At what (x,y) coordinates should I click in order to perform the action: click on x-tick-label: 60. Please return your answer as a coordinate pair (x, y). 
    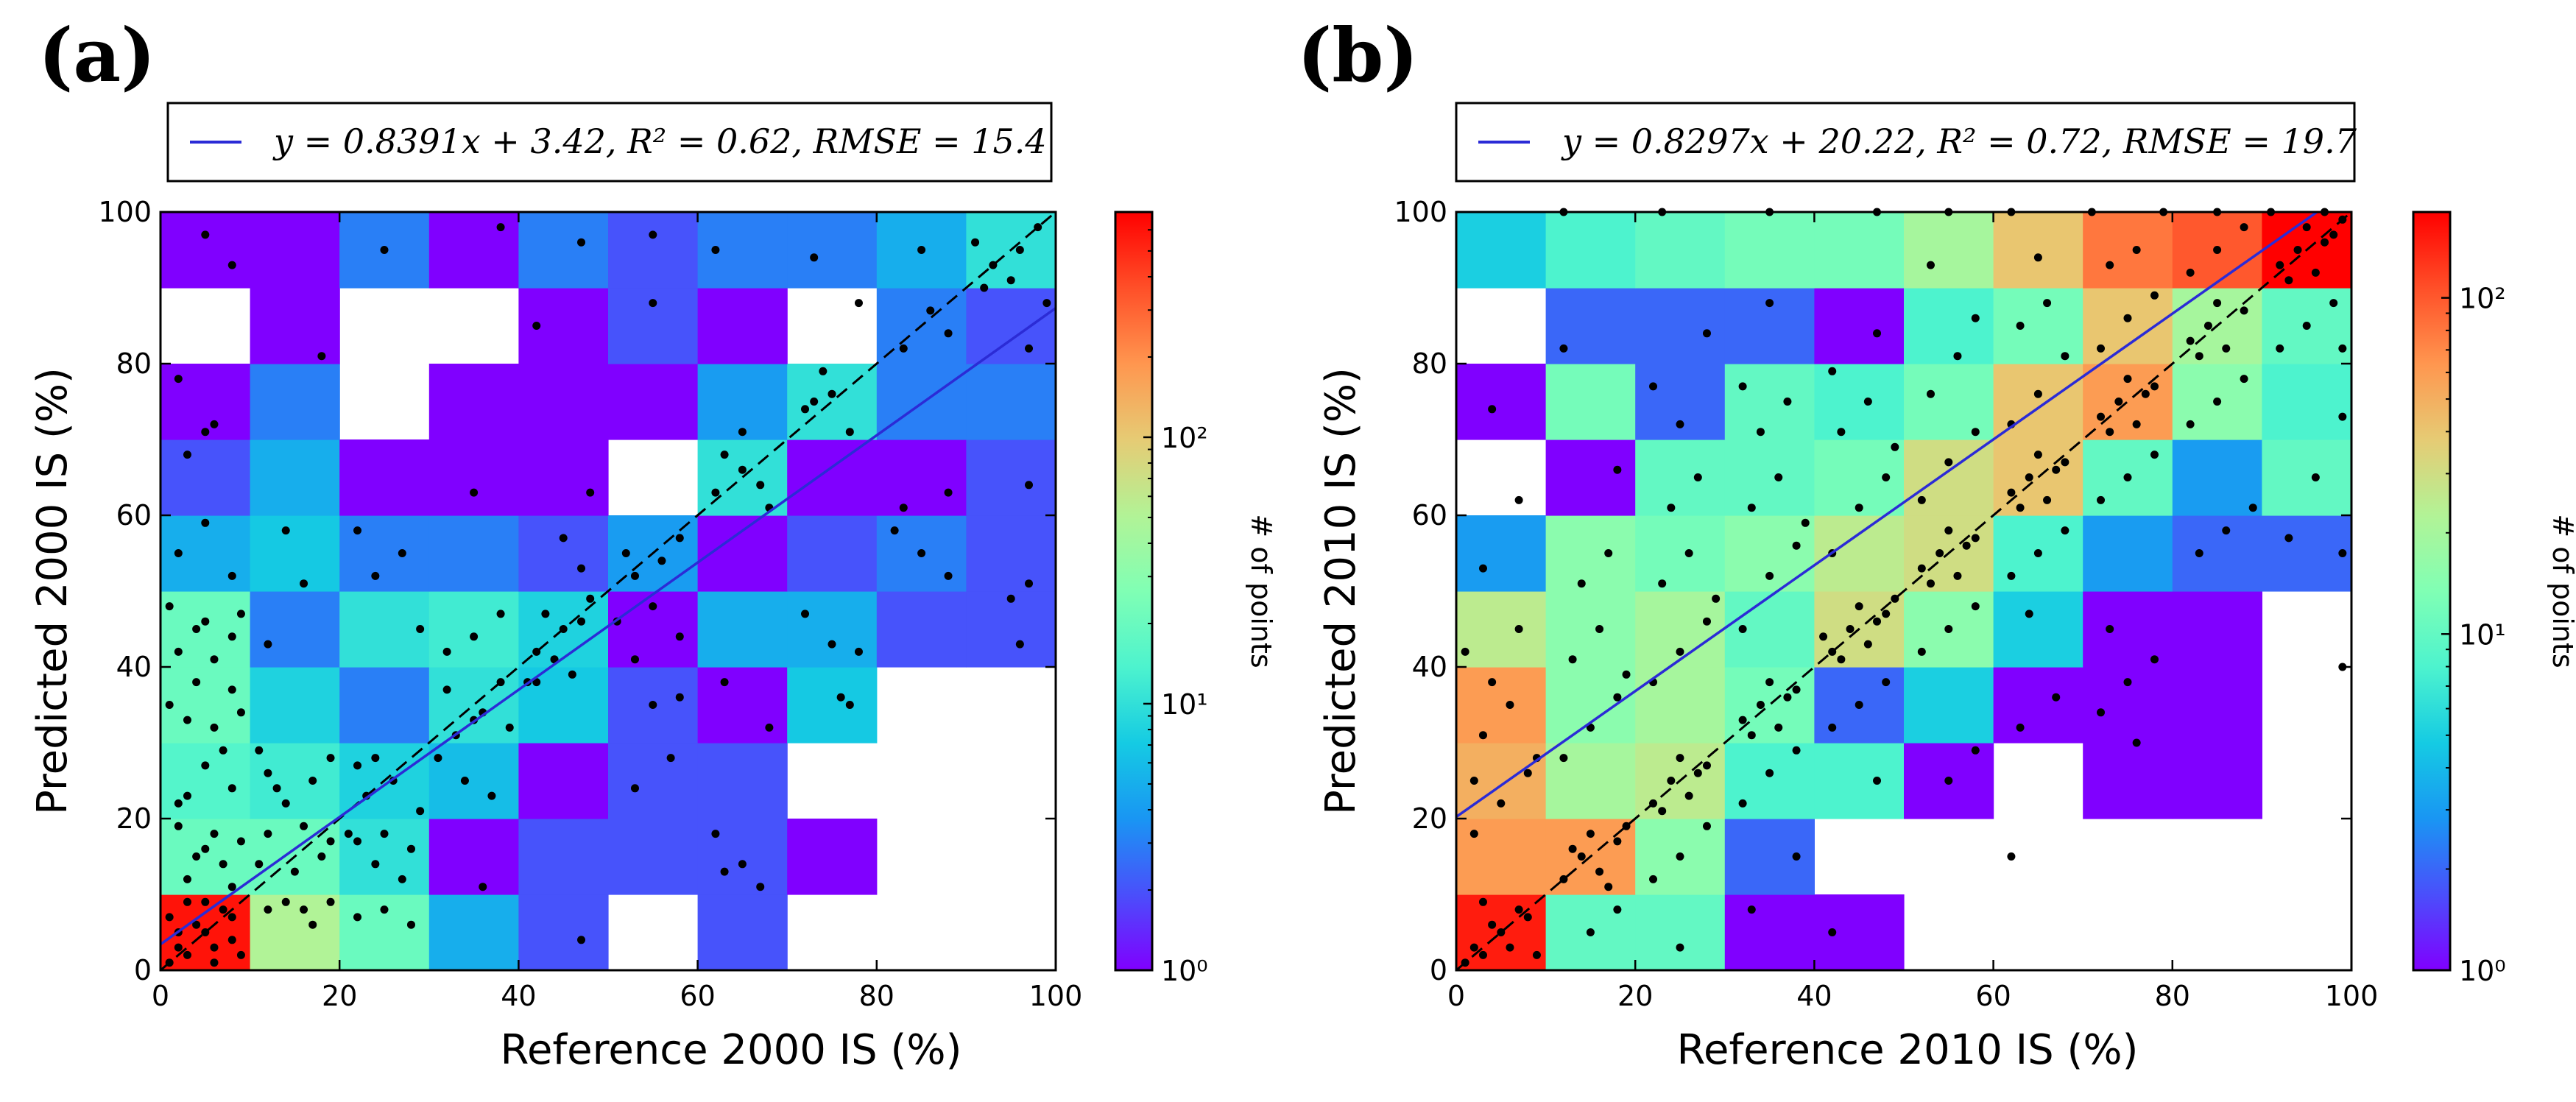
    Looking at the image, I should click on (697, 996).